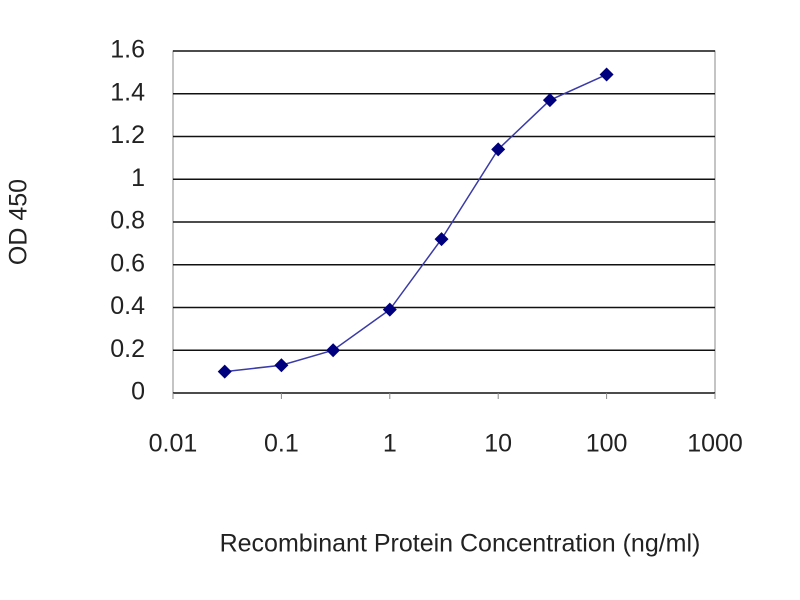  I want to click on y-tick-label: 0.6, so click(127, 263).